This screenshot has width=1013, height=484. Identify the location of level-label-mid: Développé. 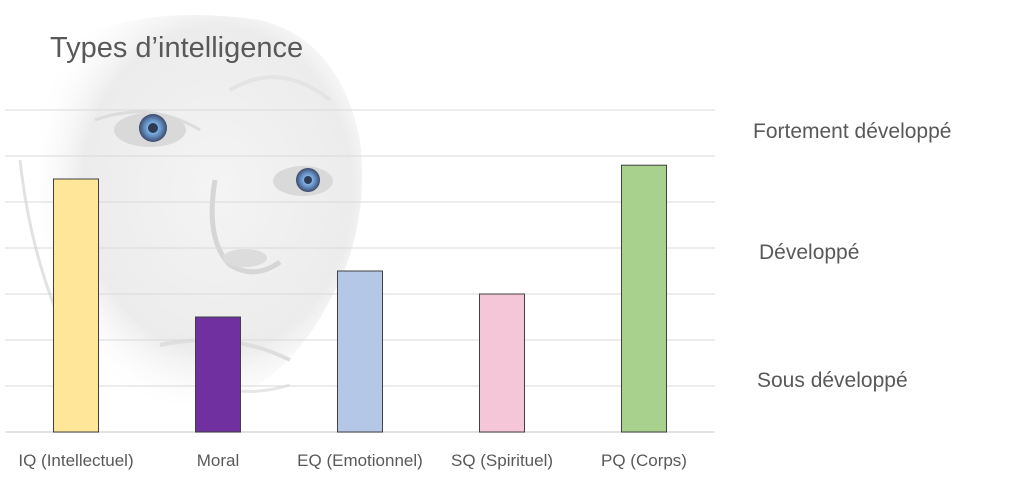
(809, 252).